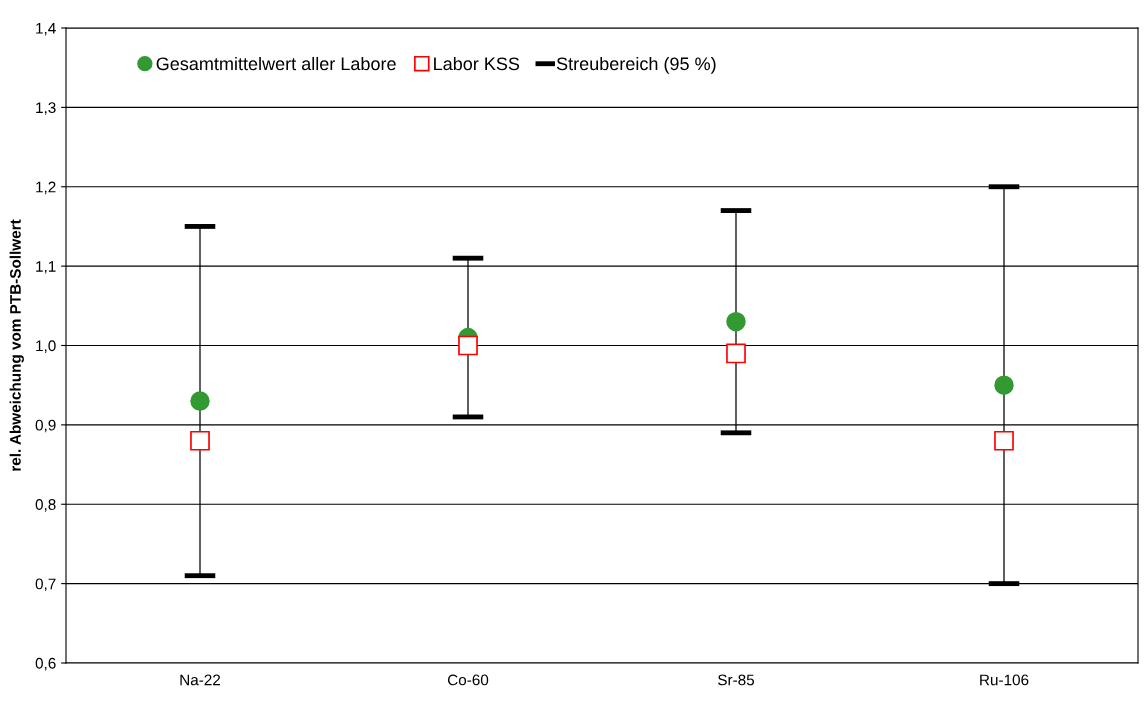  I want to click on legend-label: Labor KSS, so click(477, 63).